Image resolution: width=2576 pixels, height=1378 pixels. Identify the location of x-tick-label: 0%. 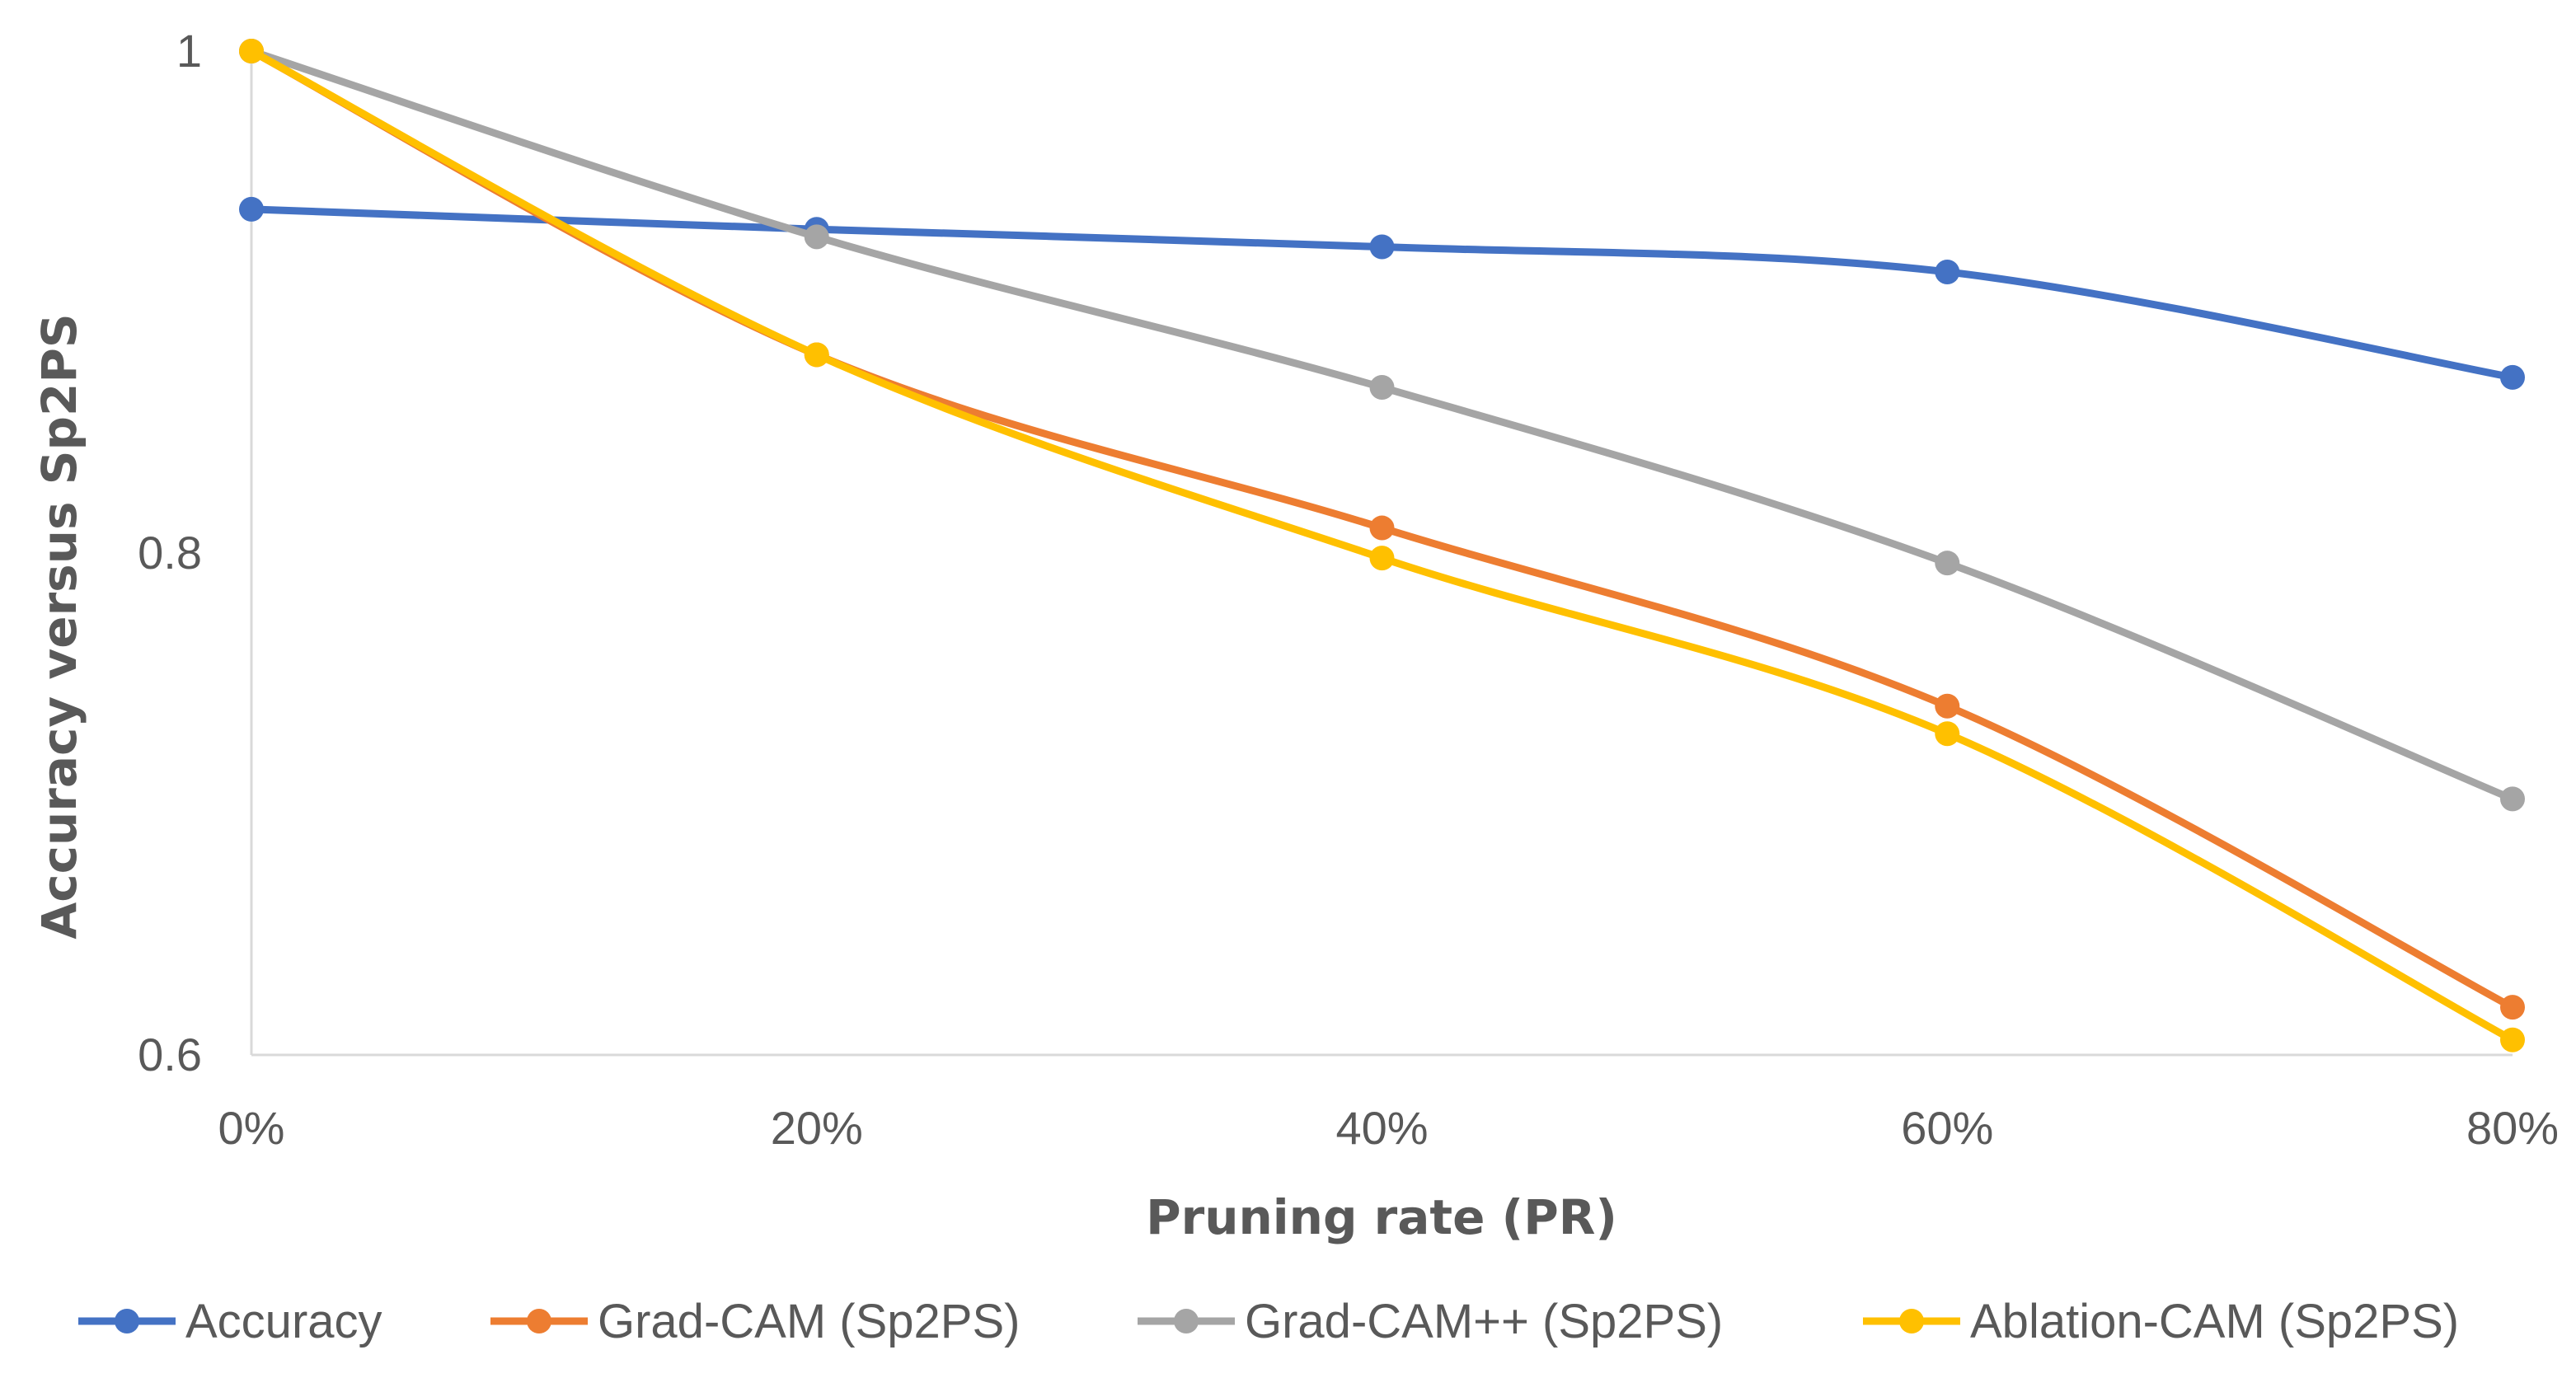
(252, 1128).